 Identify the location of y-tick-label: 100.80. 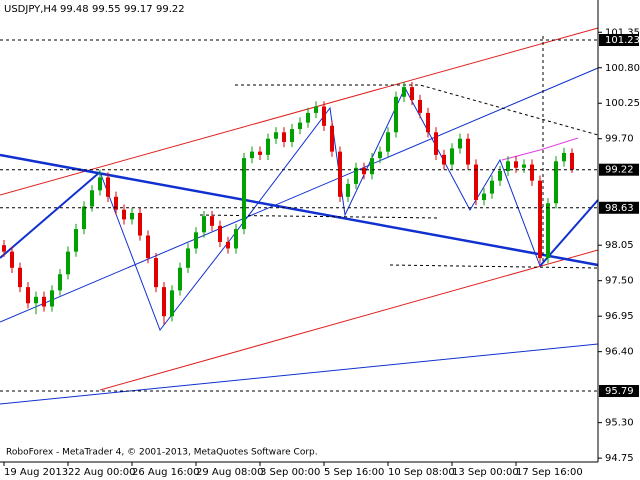
(622, 68).